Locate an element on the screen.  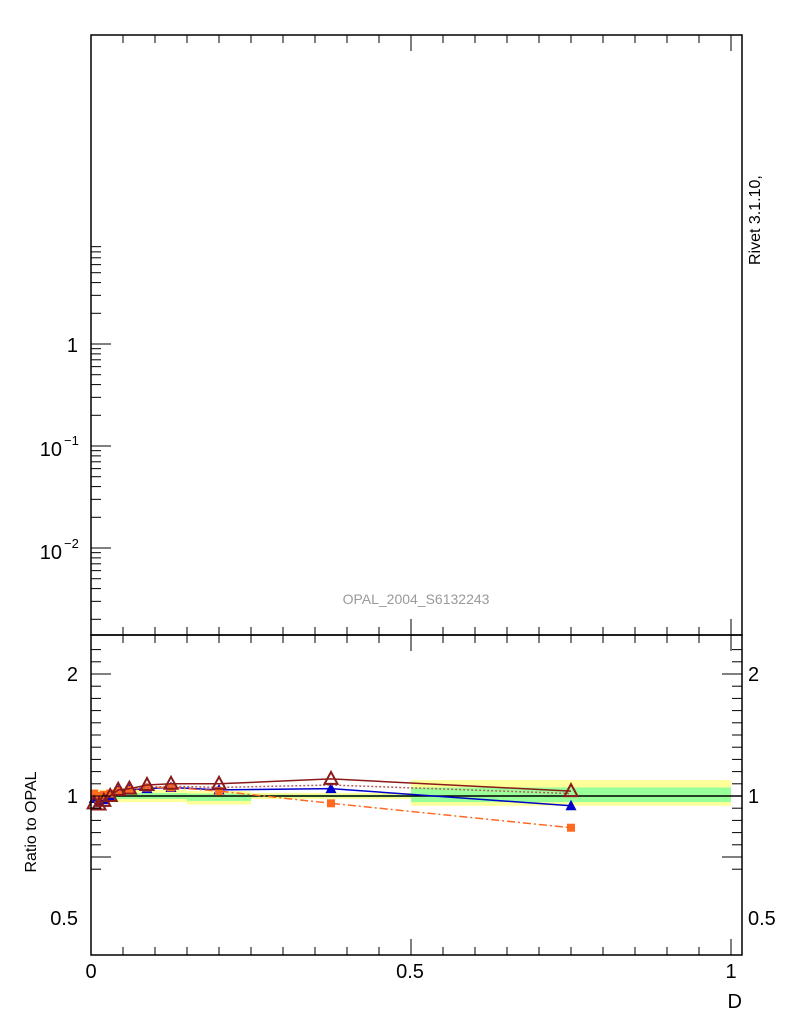
ratio-y-tick-label-2: 2 is located at coordinates (72, 675).